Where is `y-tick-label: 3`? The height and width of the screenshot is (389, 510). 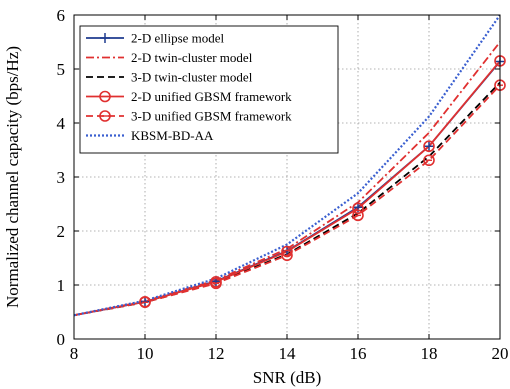
y-tick-label: 3 is located at coordinates (61, 177).